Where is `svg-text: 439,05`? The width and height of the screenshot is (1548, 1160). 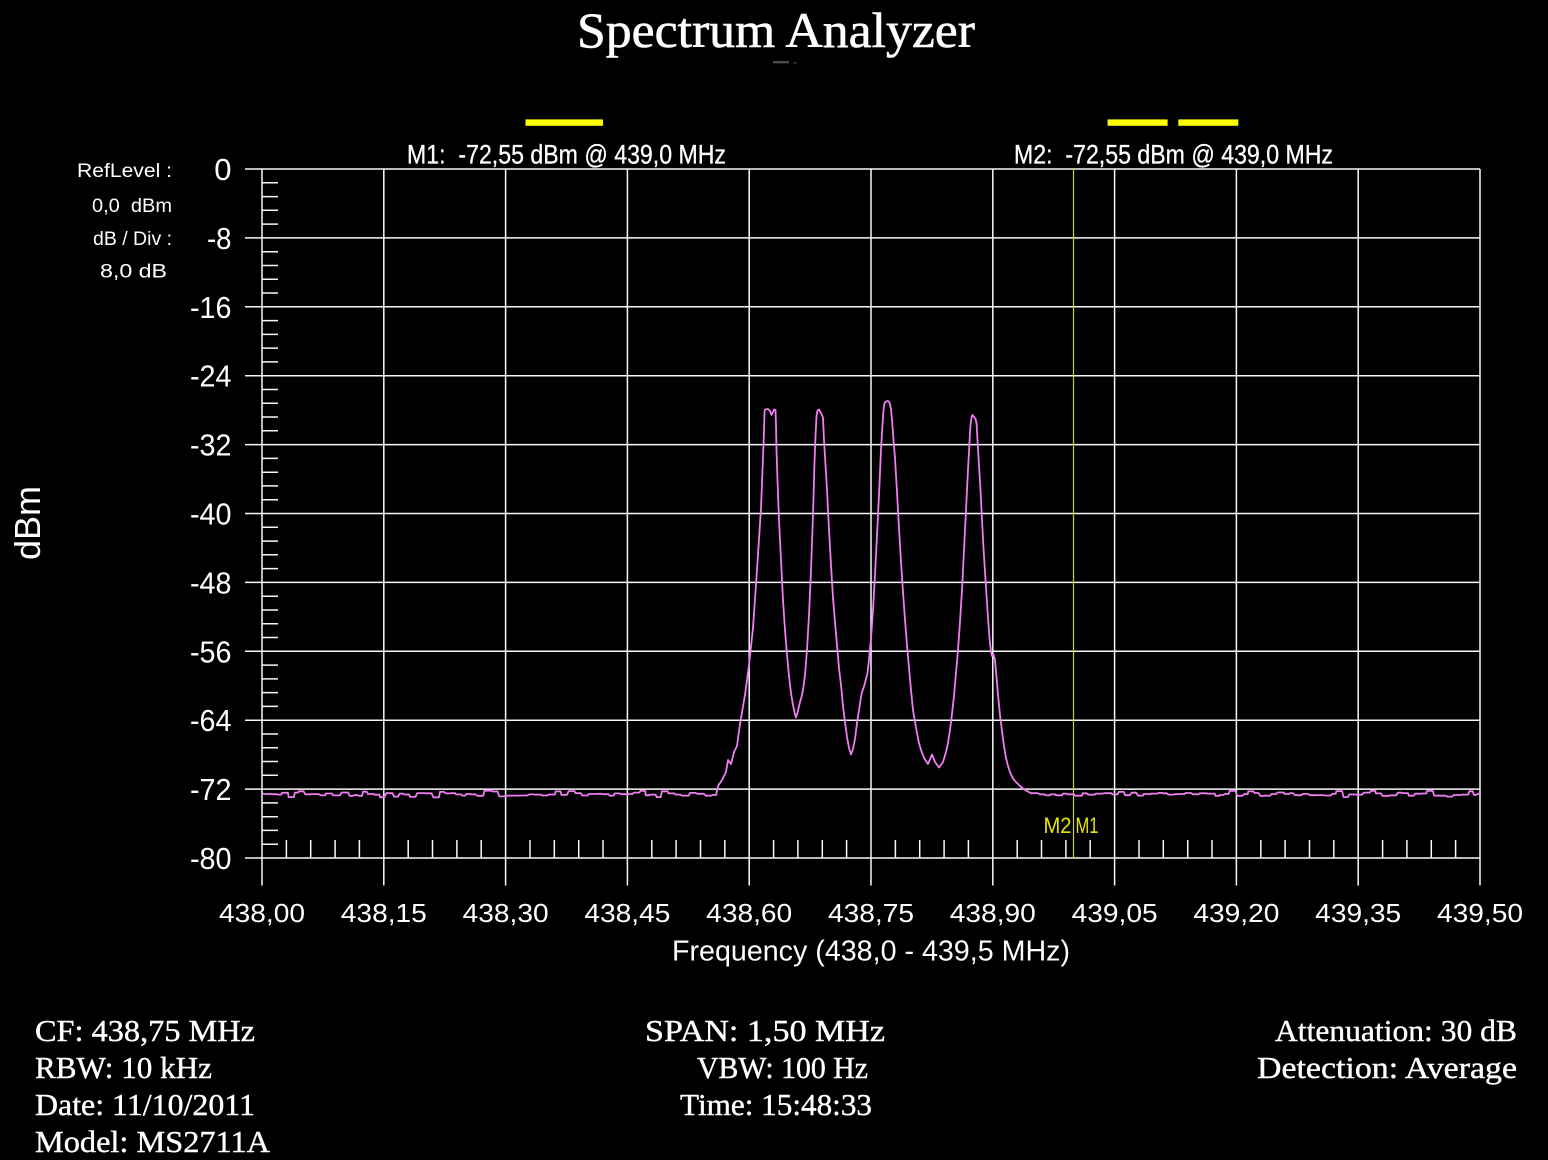 svg-text: 439,05 is located at coordinates (1115, 913).